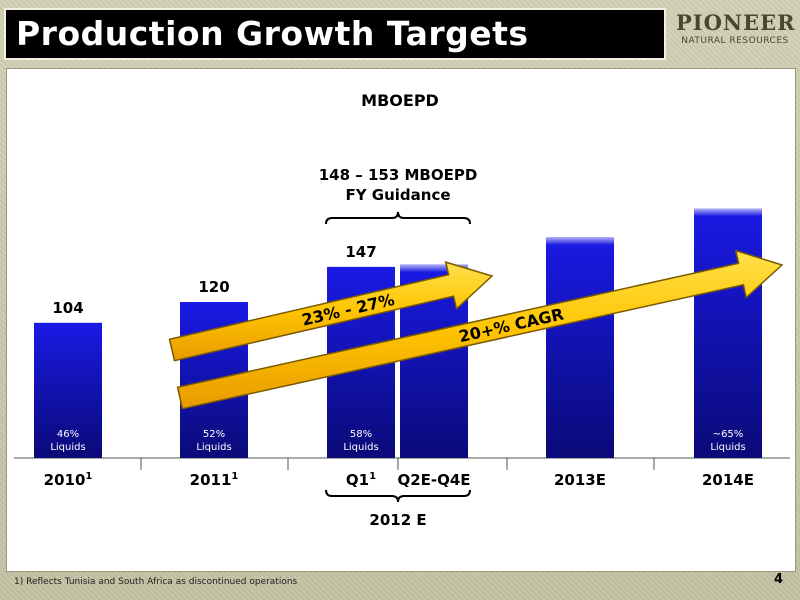  Describe the element at coordinates (68, 434) in the screenshot. I see `bar-liquids-percent: 46%` at that location.